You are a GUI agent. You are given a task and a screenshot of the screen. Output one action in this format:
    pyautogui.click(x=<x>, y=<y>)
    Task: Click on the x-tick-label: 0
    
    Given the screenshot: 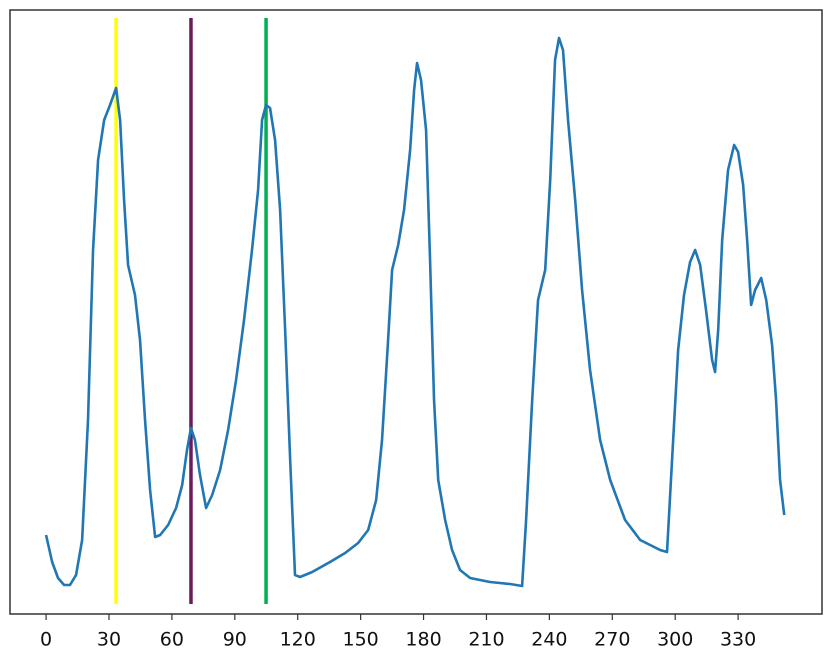 What is the action you would take?
    pyautogui.click(x=46, y=640)
    